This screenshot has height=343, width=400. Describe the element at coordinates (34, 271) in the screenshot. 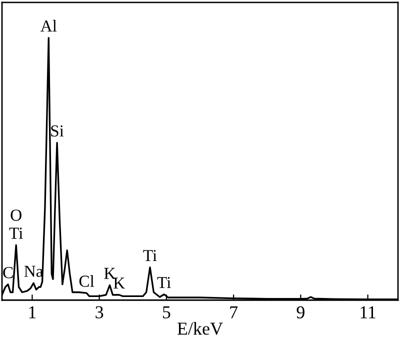

I see `annotation: Na` at that location.